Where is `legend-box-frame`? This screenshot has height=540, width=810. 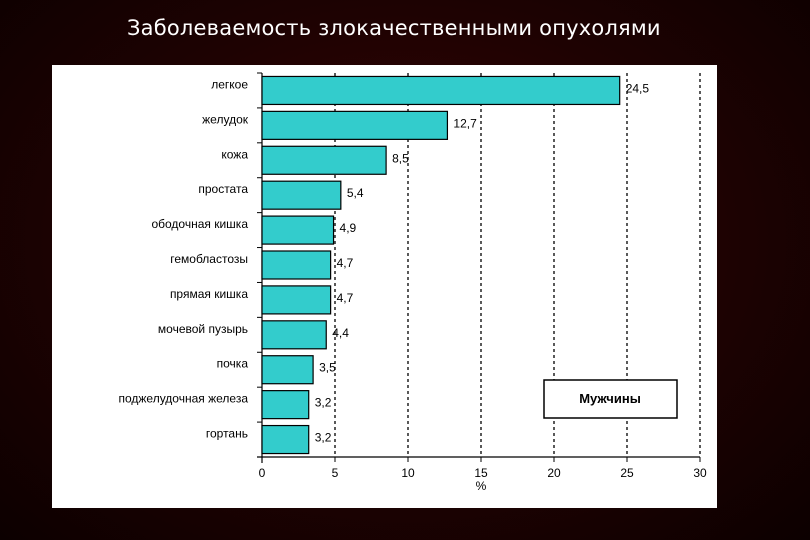 legend-box-frame is located at coordinates (610, 399).